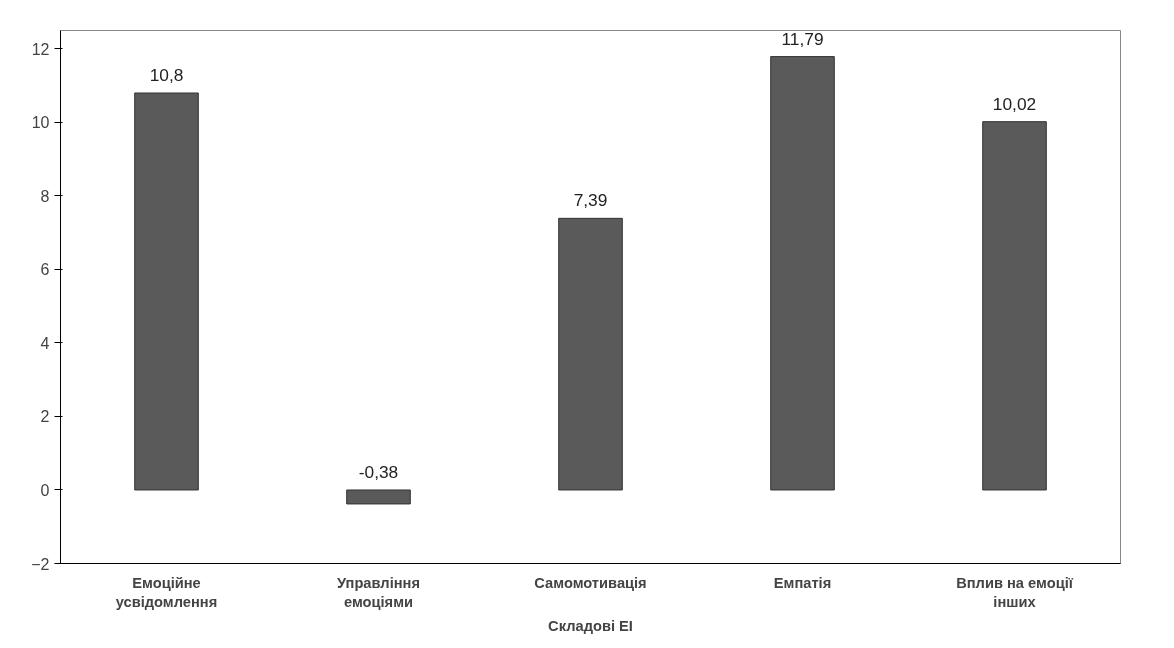  What do you see at coordinates (1014, 103) in the screenshot?
I see `data-label: 10,02` at bounding box center [1014, 103].